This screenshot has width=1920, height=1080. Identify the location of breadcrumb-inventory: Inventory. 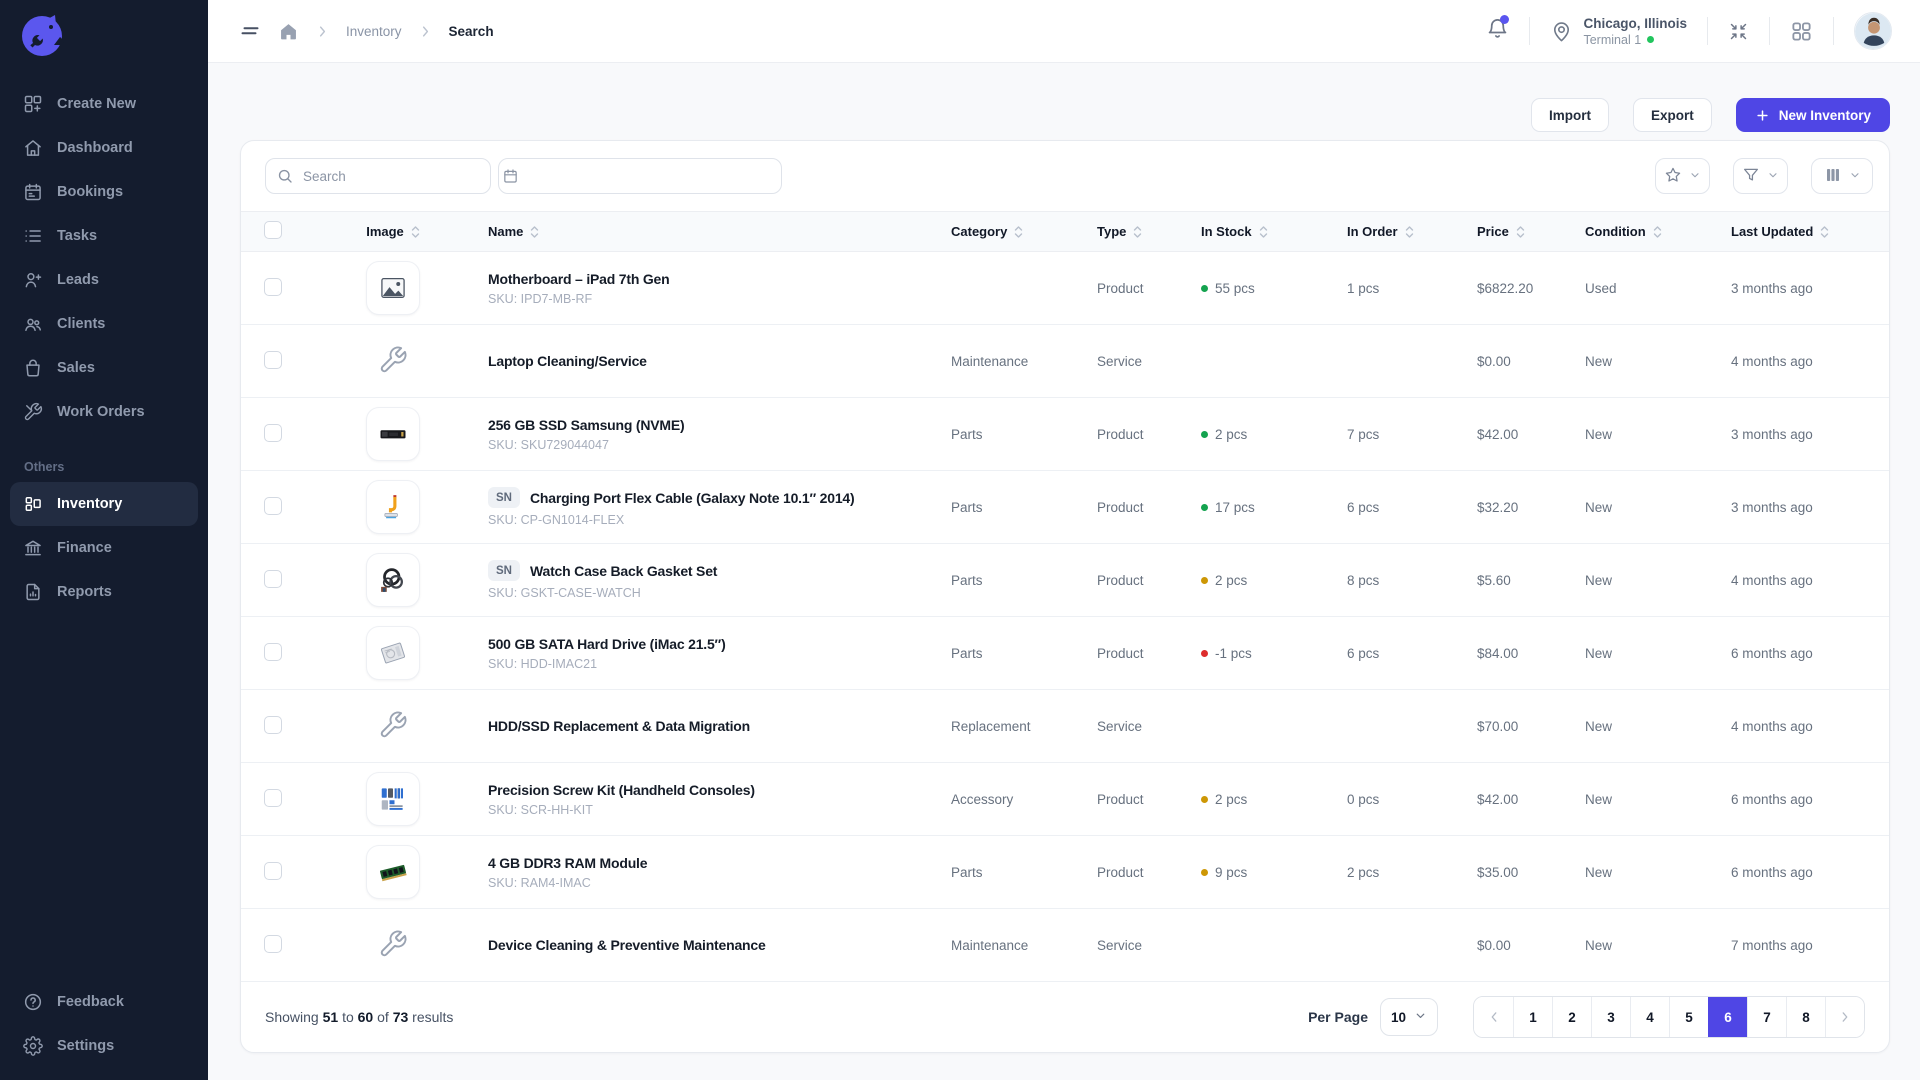
(374, 31).